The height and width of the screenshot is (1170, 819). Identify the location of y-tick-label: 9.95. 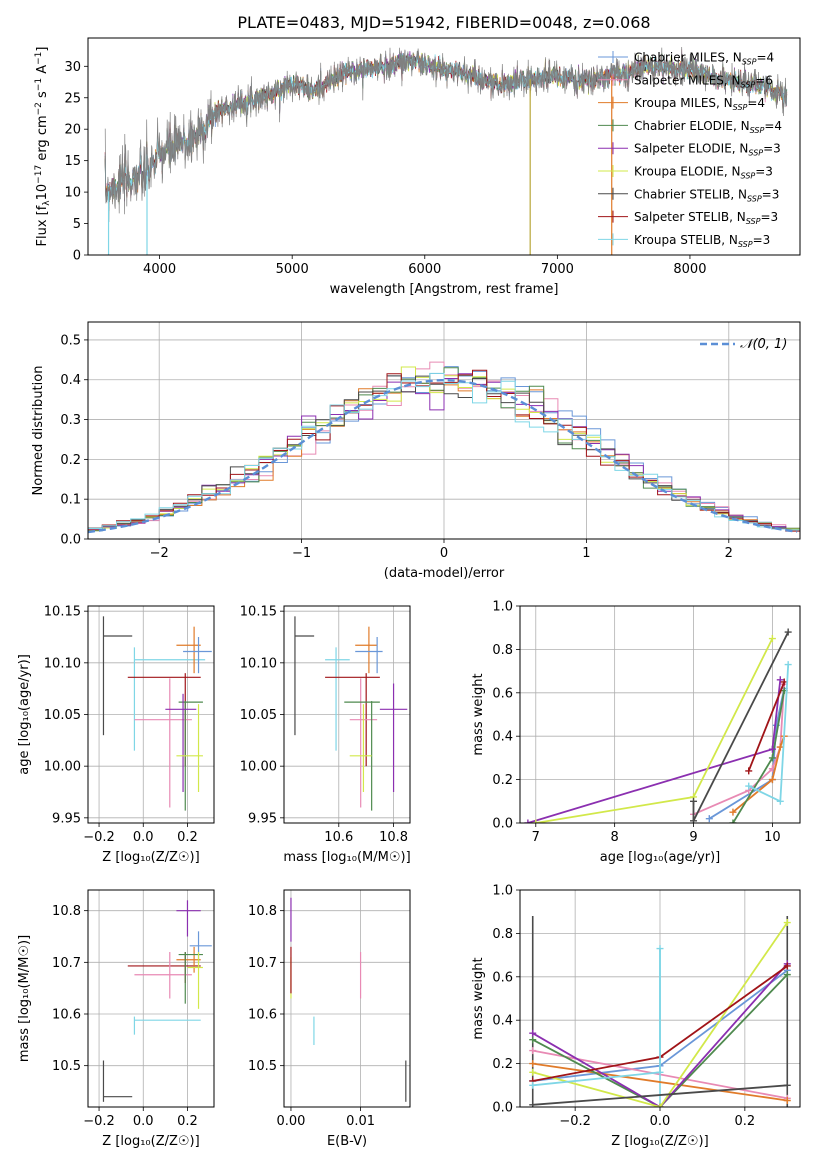
(262, 818).